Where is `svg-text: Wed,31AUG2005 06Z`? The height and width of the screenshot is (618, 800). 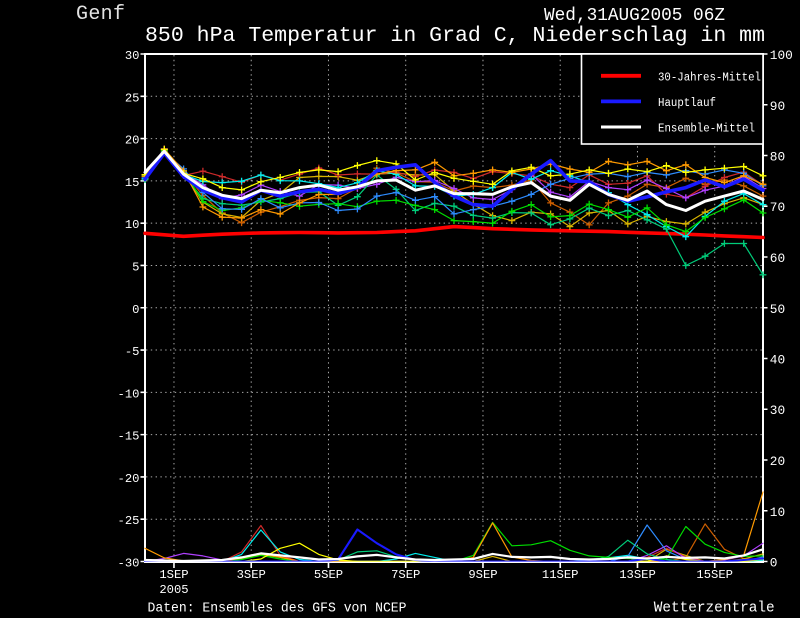
svg-text: Wed,31AUG2005 06Z is located at coordinates (634, 16).